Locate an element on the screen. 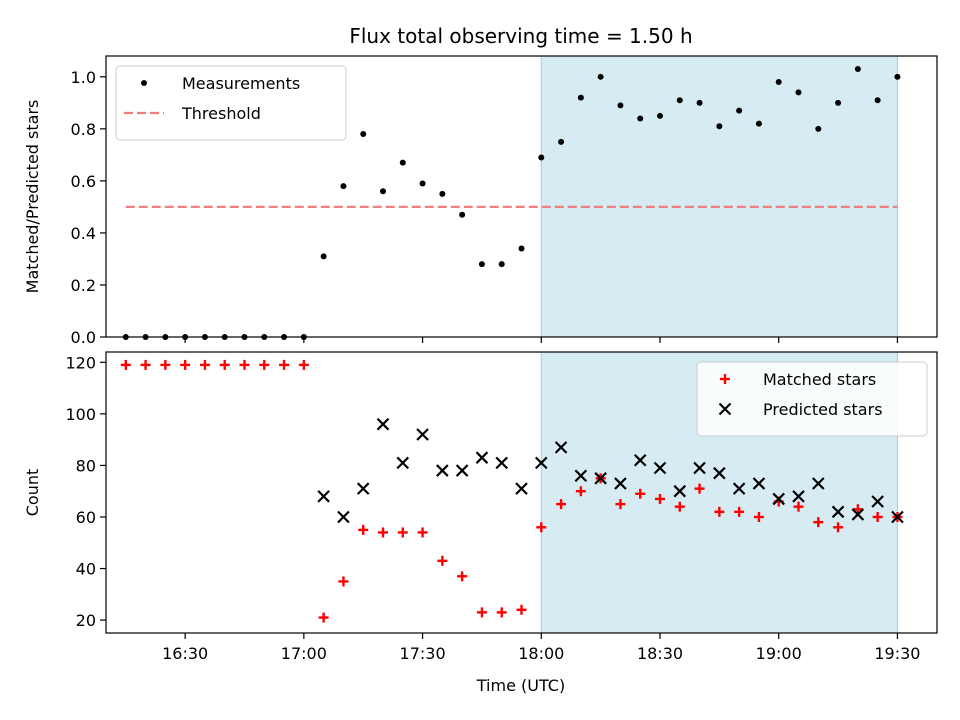 The height and width of the screenshot is (720, 960). y-tick-label: 0.6 is located at coordinates (83, 181).